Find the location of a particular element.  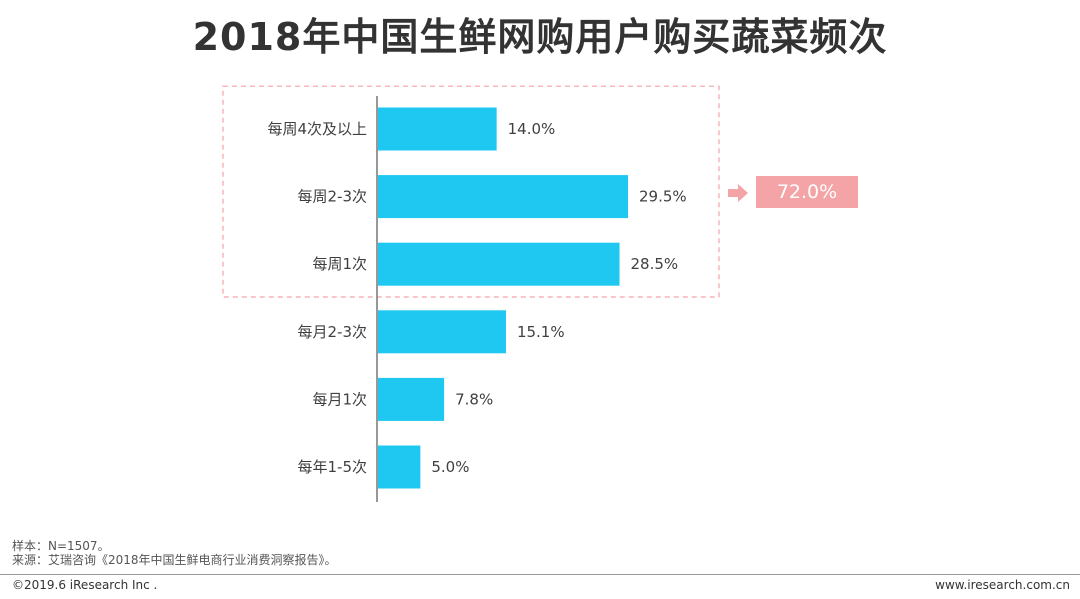

value-label: 5.0% is located at coordinates (450, 467).